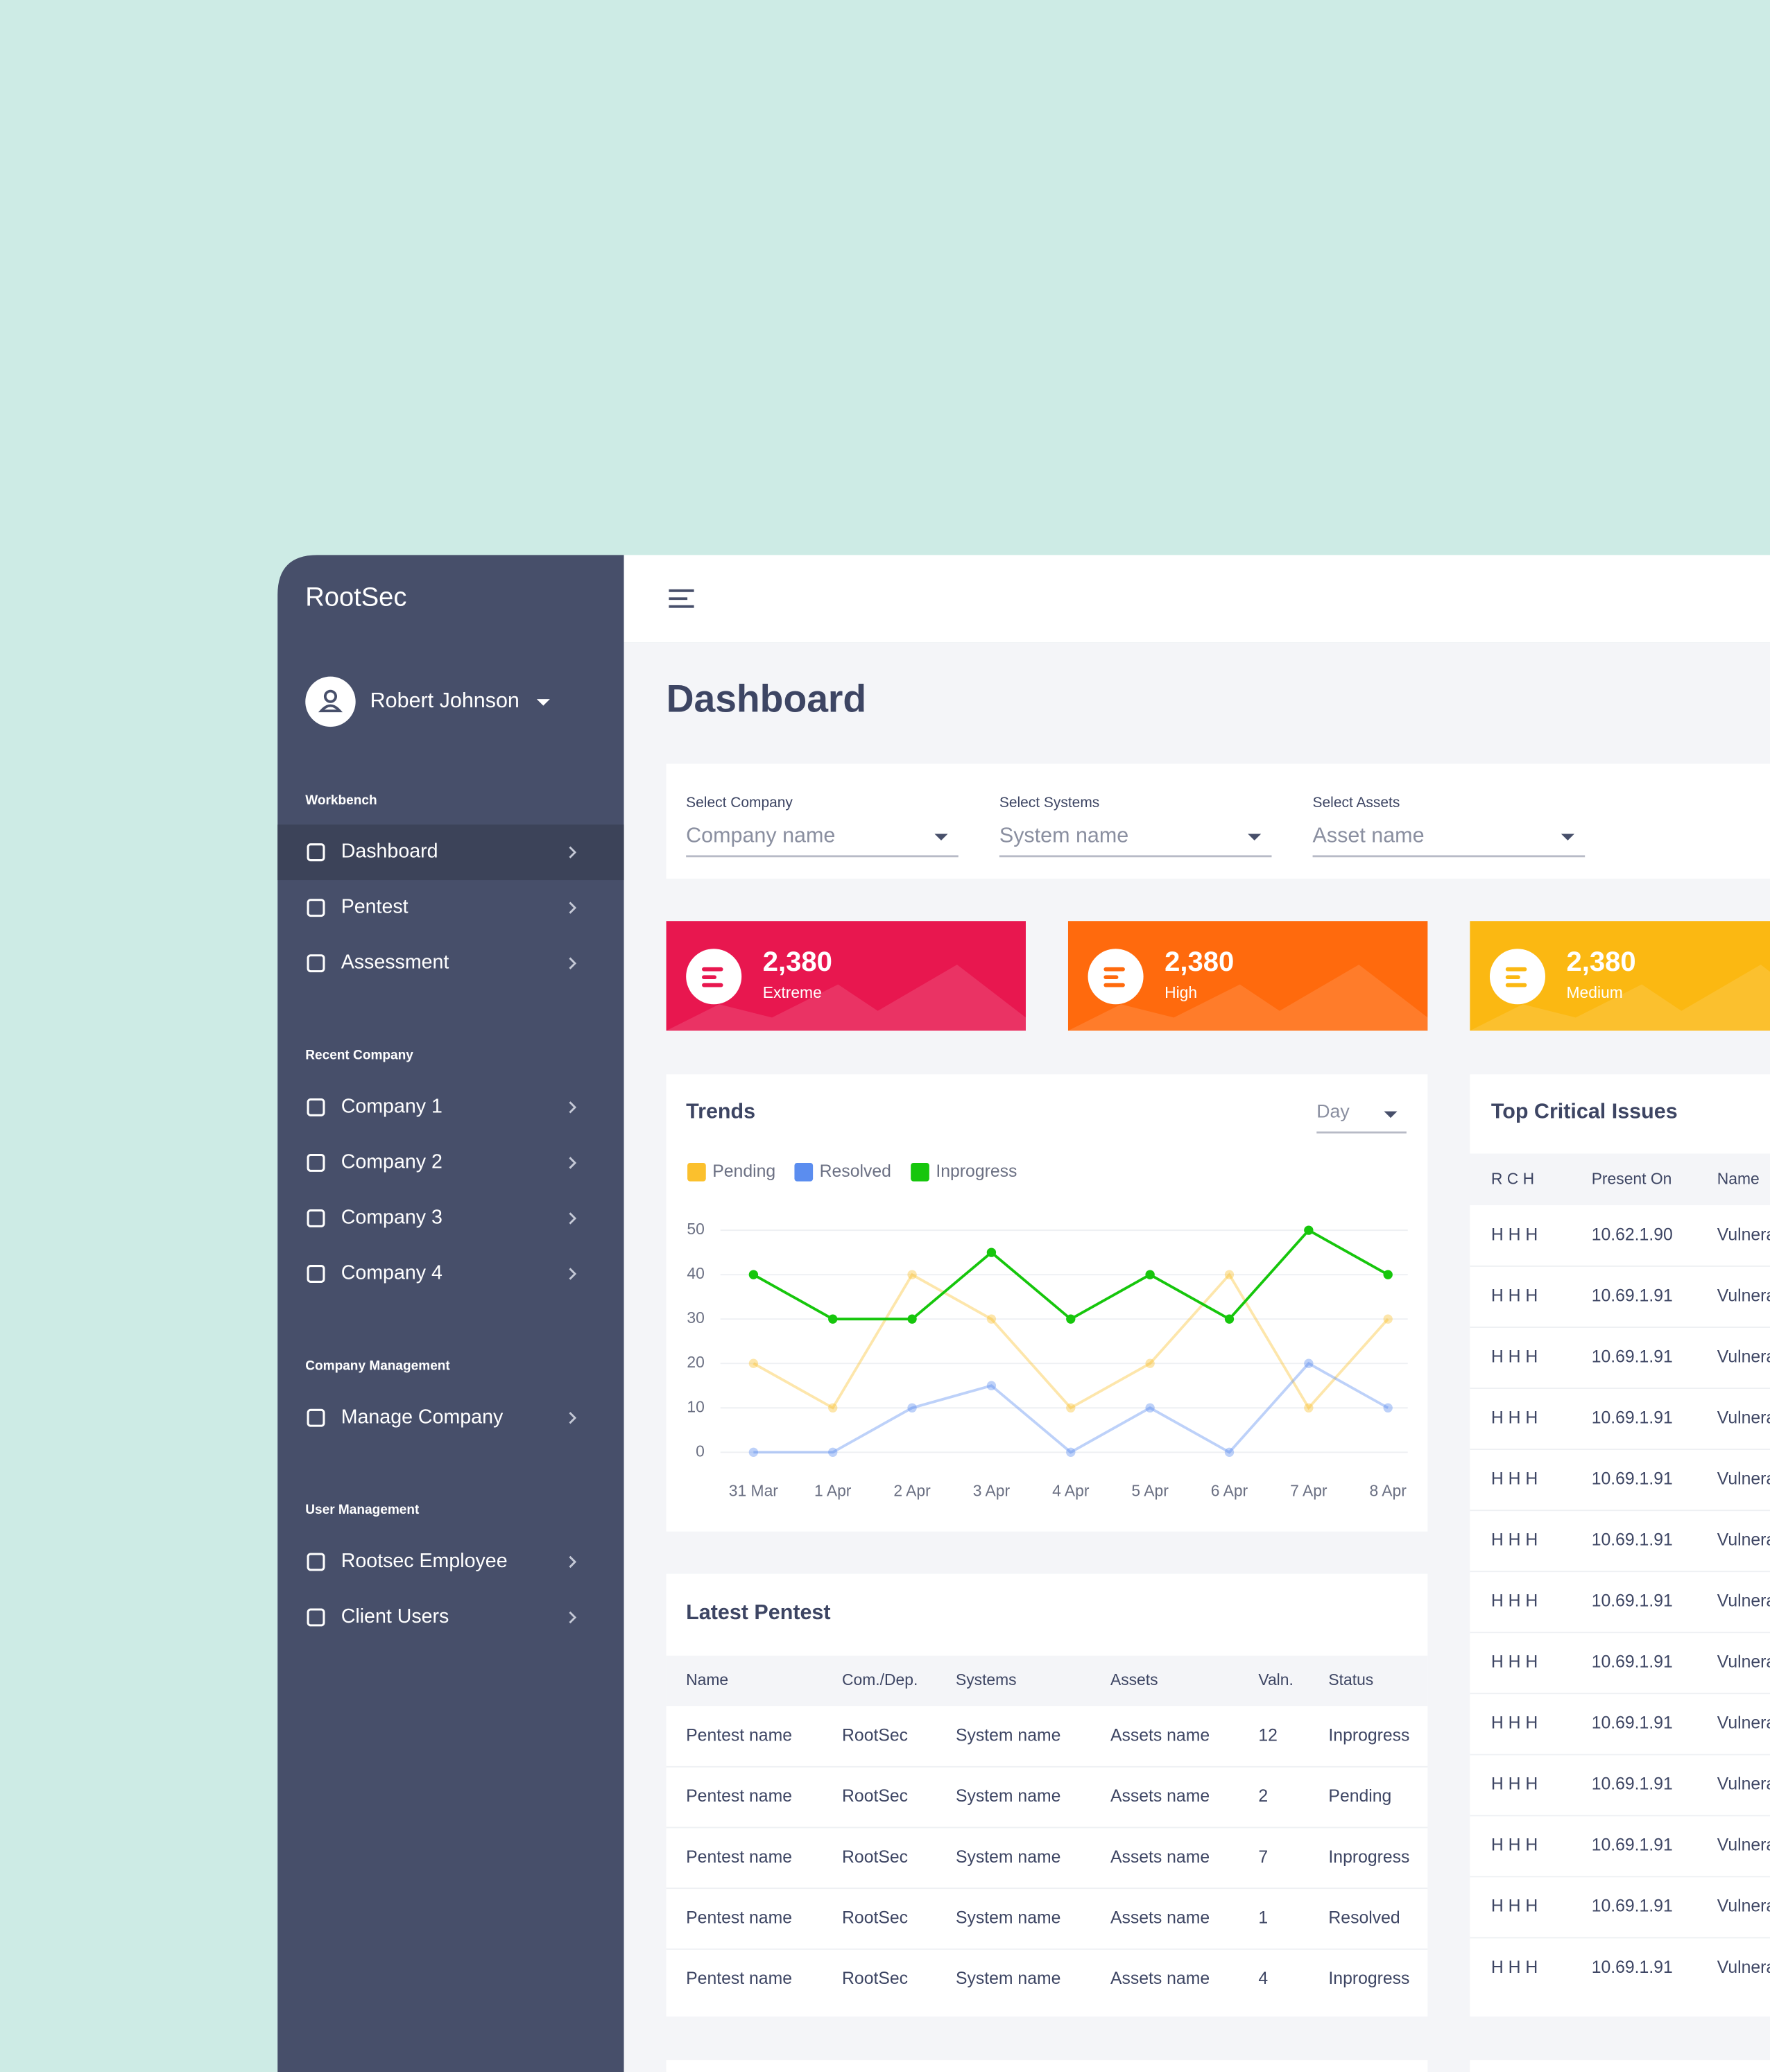 This screenshot has width=1770, height=2072. Describe the element at coordinates (1620, 2066) in the screenshot. I see `panel` at that location.